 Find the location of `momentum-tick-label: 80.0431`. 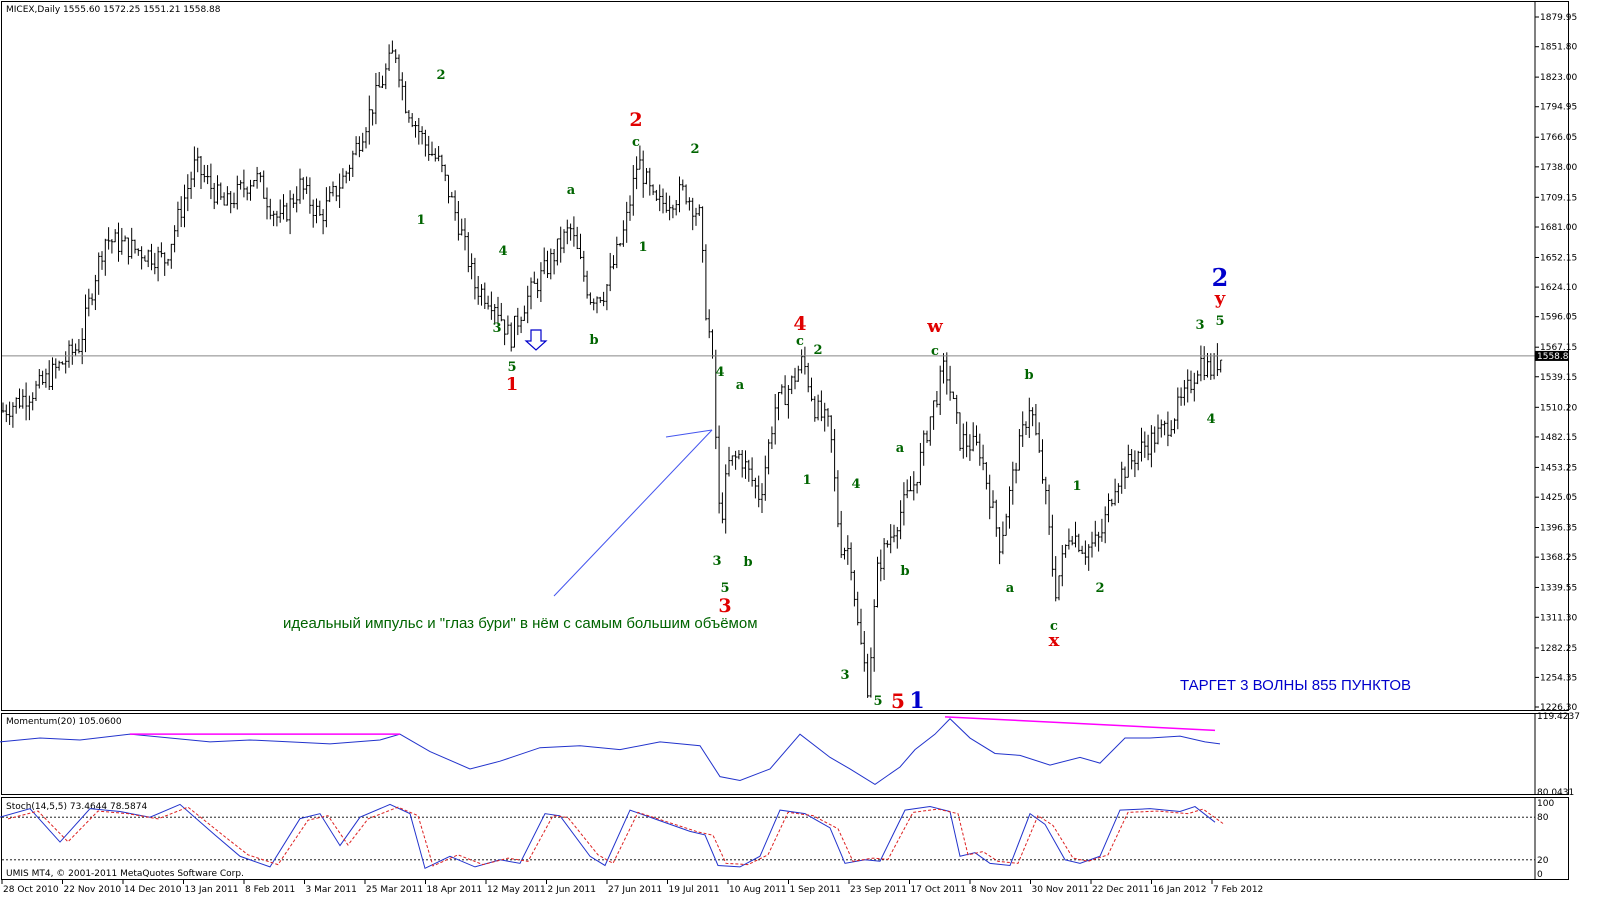

momentum-tick-label: 80.0431 is located at coordinates (1555, 793).